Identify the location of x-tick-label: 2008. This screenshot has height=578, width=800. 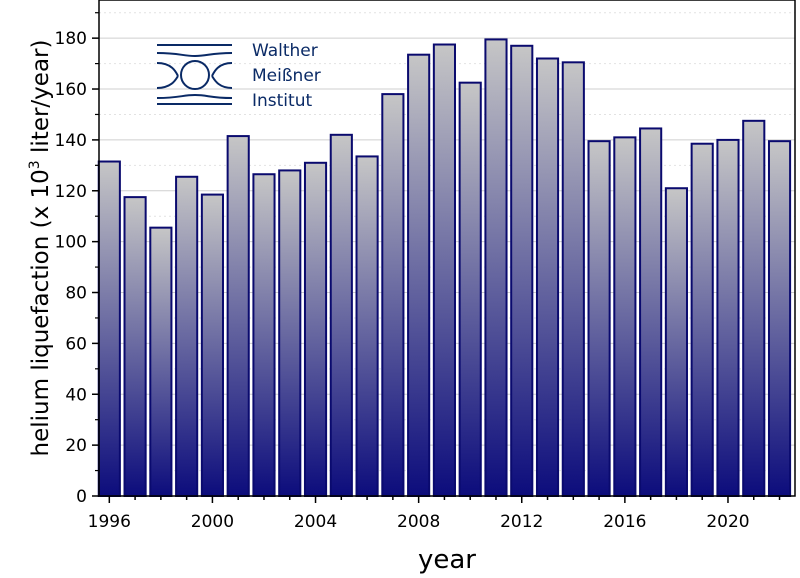
(418, 522).